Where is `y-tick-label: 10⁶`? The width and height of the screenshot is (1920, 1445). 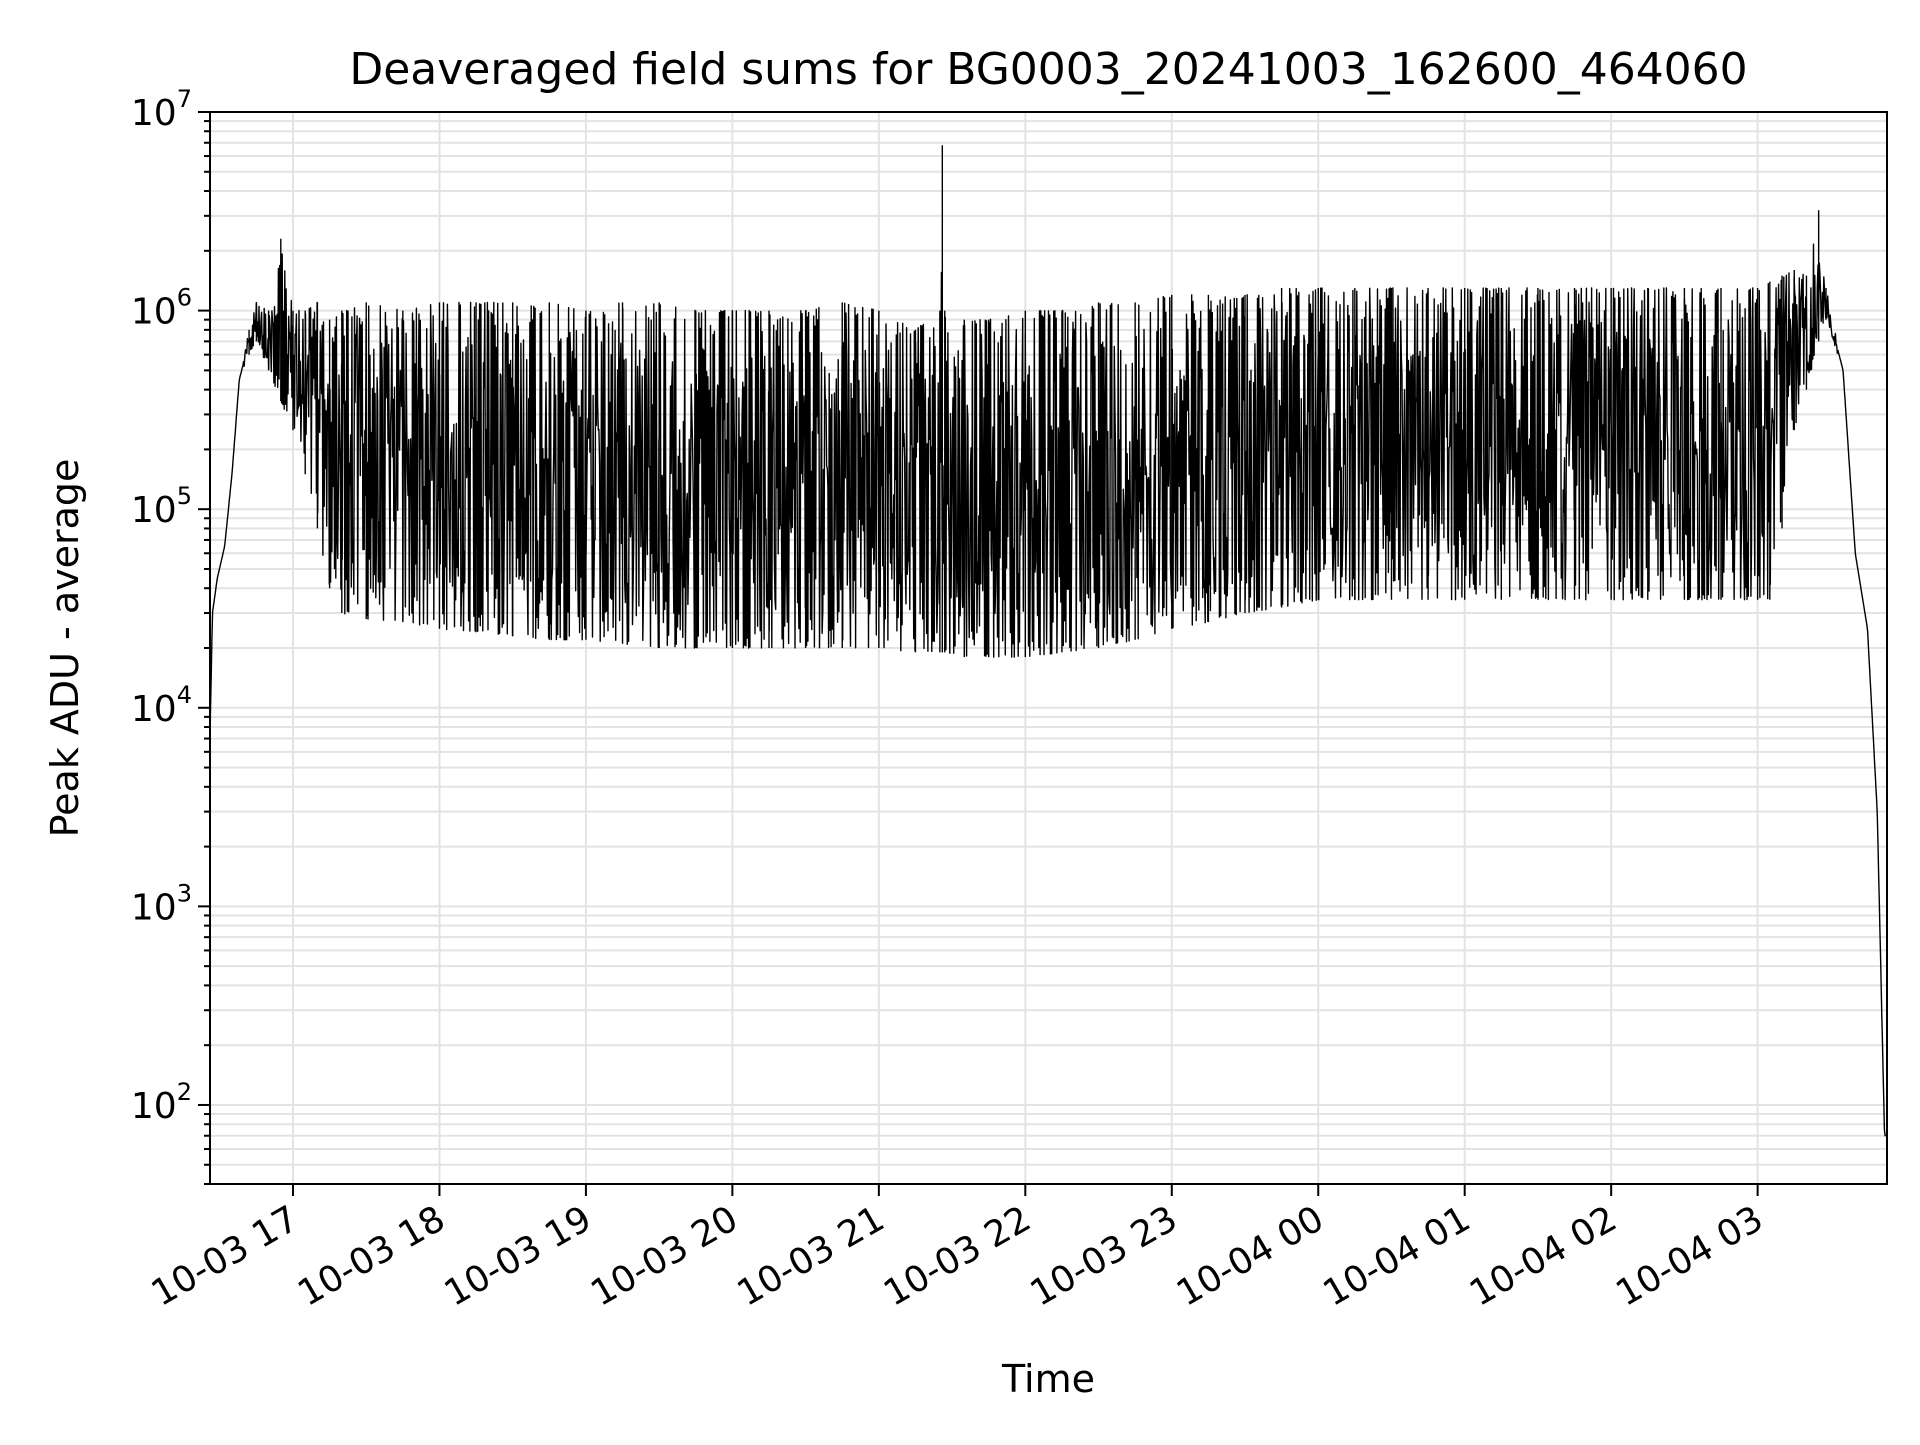
y-tick-label: 10⁶ is located at coordinates (161, 308).